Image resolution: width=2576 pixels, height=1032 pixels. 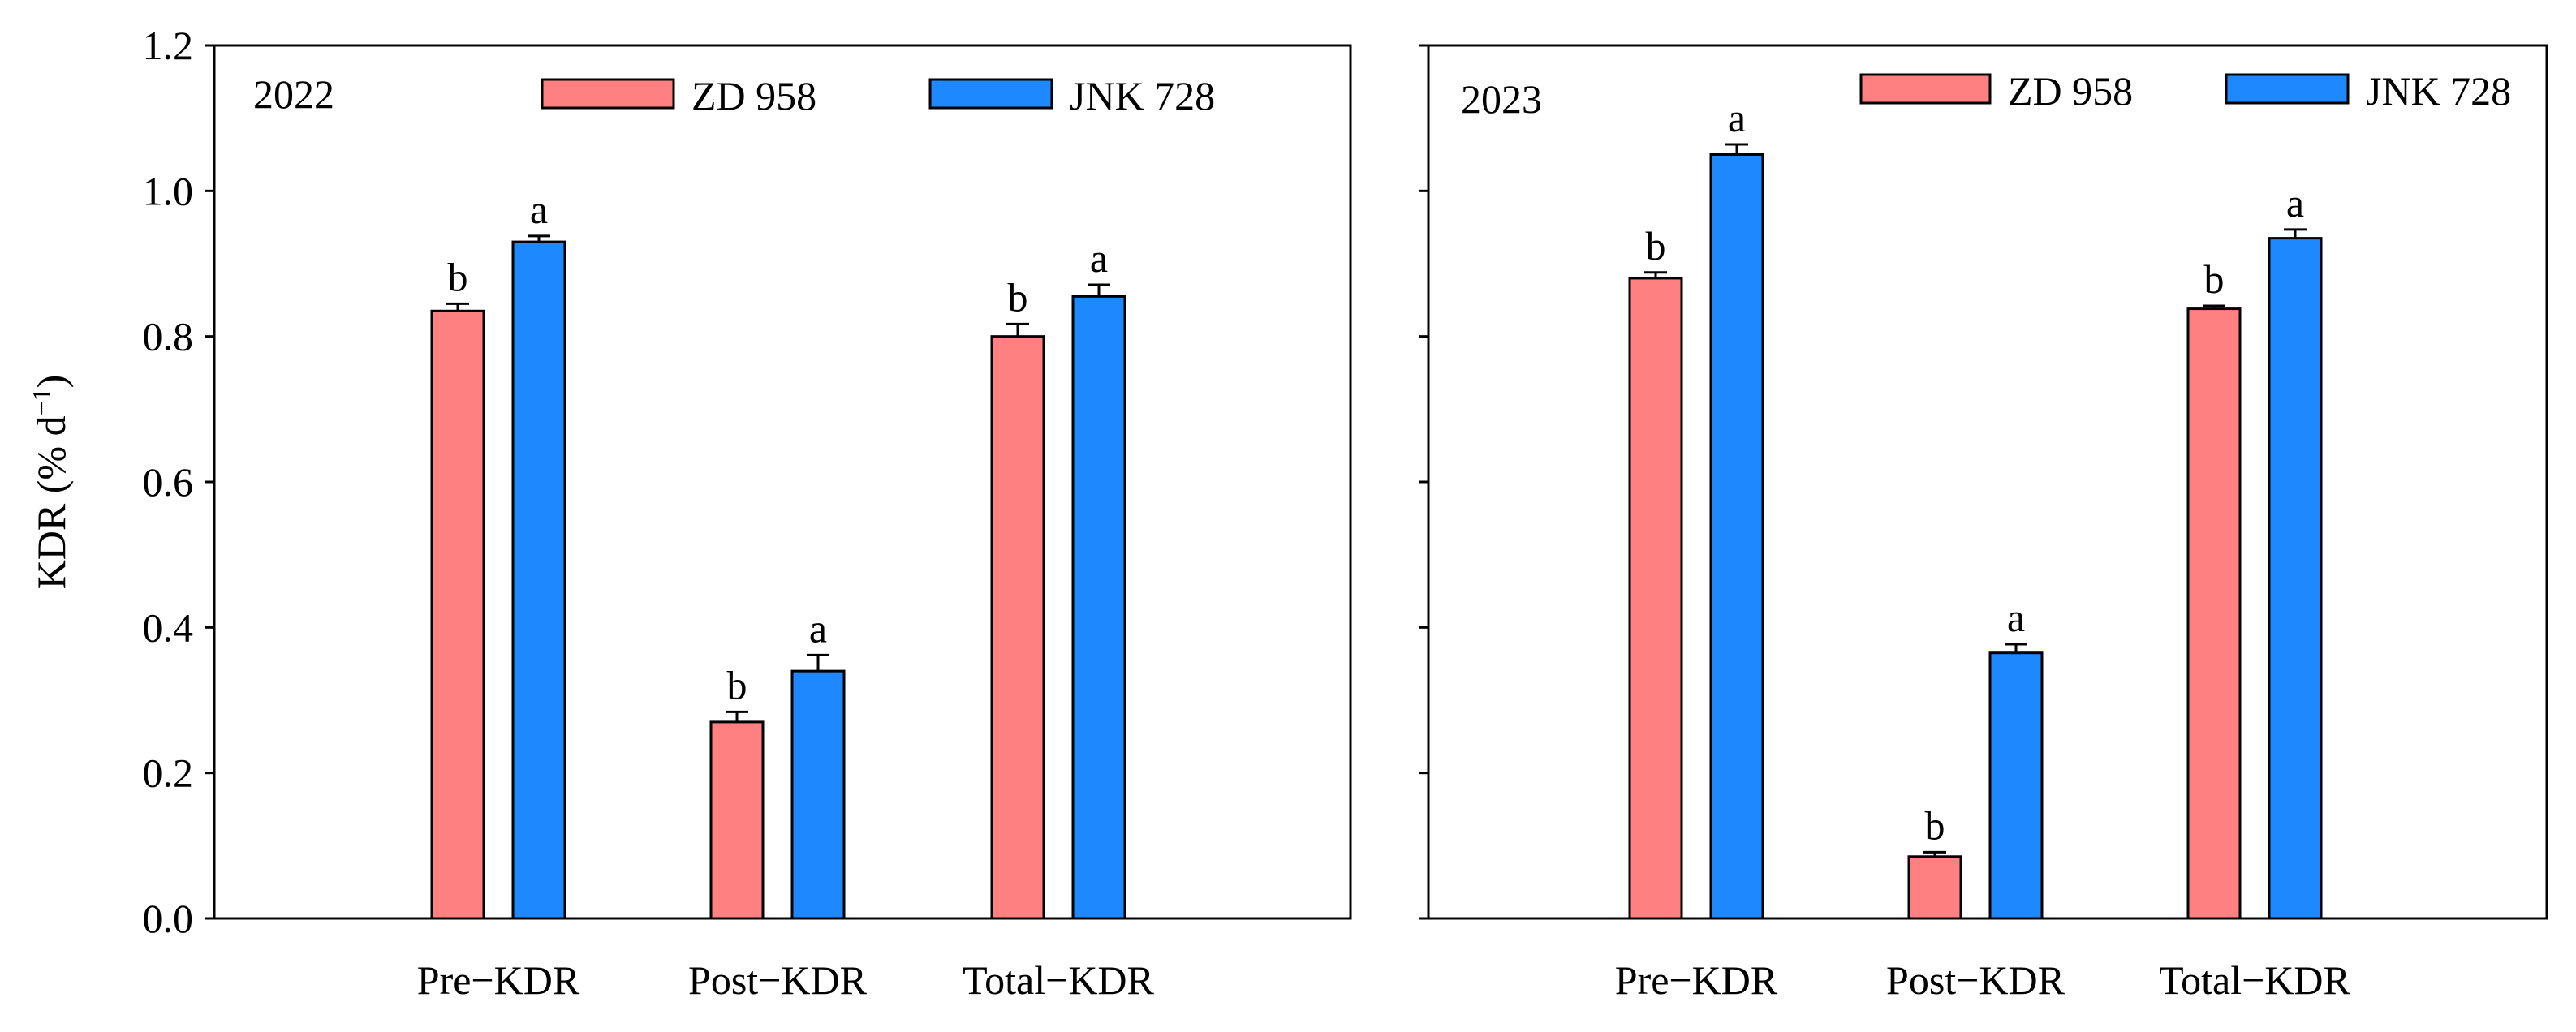 What do you see at coordinates (169, 918) in the screenshot?
I see `y-tick-label: 0.0` at bounding box center [169, 918].